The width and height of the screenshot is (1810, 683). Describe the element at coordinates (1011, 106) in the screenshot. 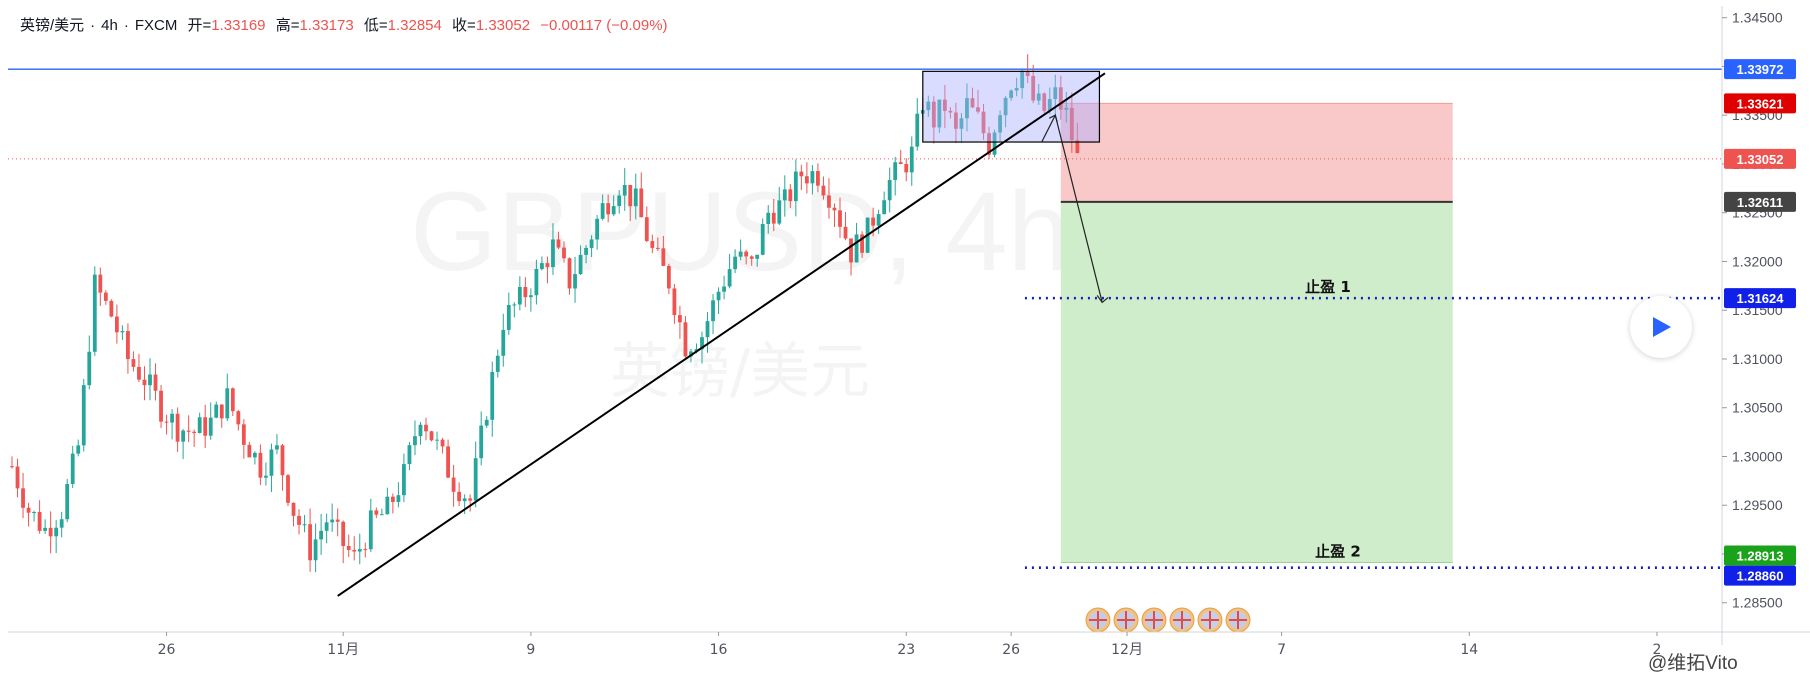

I see `consolidation-box` at that location.